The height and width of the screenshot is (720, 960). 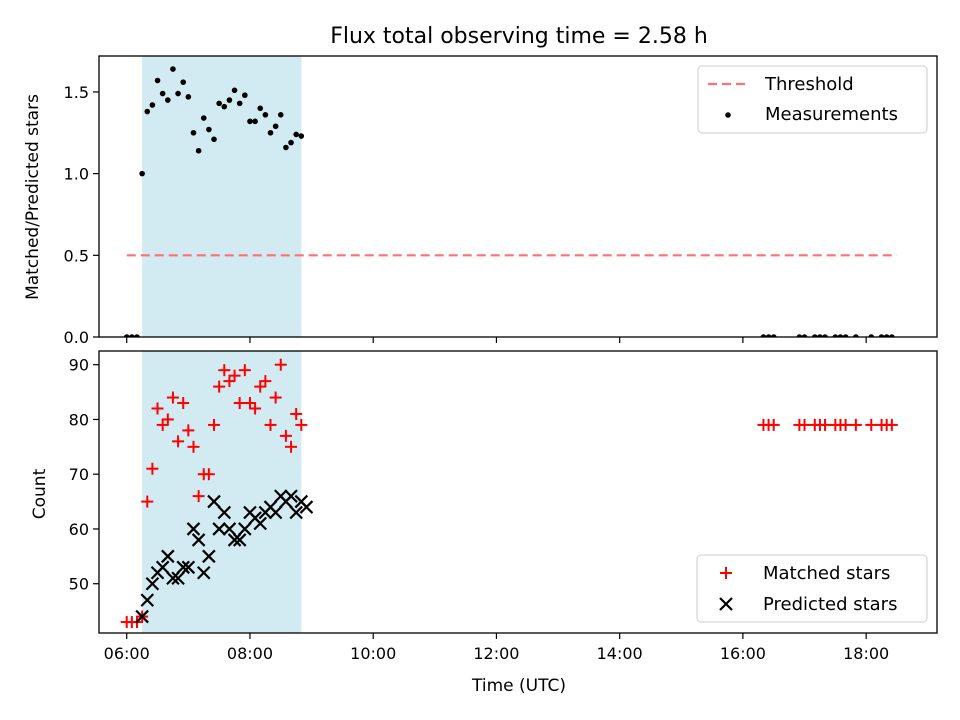 What do you see at coordinates (76, 255) in the screenshot?
I see `y-tick-label: 0.5` at bounding box center [76, 255].